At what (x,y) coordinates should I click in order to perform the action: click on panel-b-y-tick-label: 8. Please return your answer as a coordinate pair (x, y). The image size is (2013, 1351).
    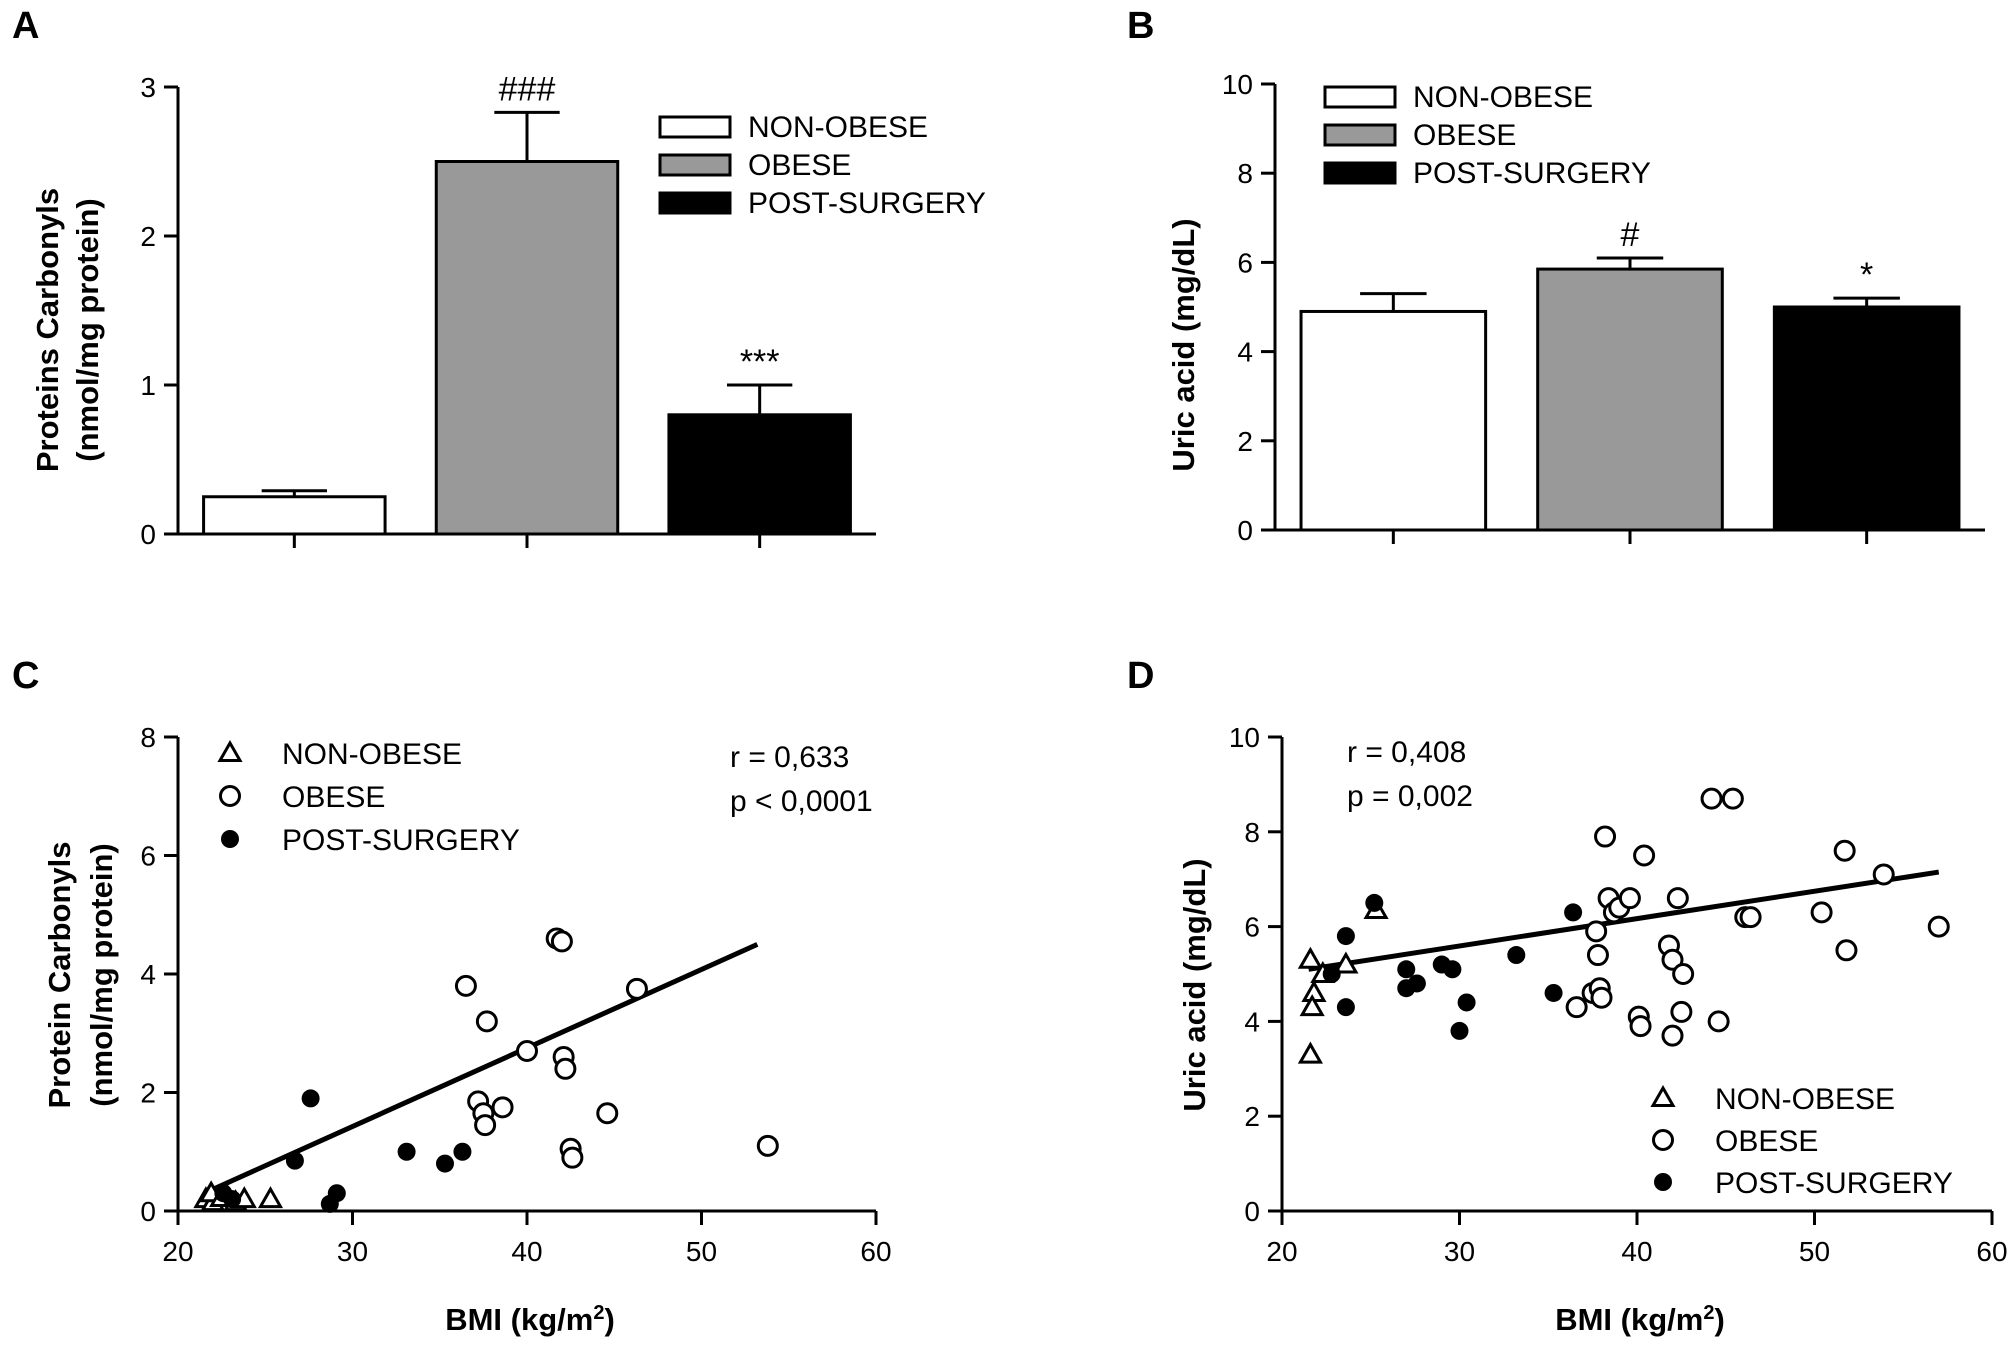
    Looking at the image, I should click on (1245, 173).